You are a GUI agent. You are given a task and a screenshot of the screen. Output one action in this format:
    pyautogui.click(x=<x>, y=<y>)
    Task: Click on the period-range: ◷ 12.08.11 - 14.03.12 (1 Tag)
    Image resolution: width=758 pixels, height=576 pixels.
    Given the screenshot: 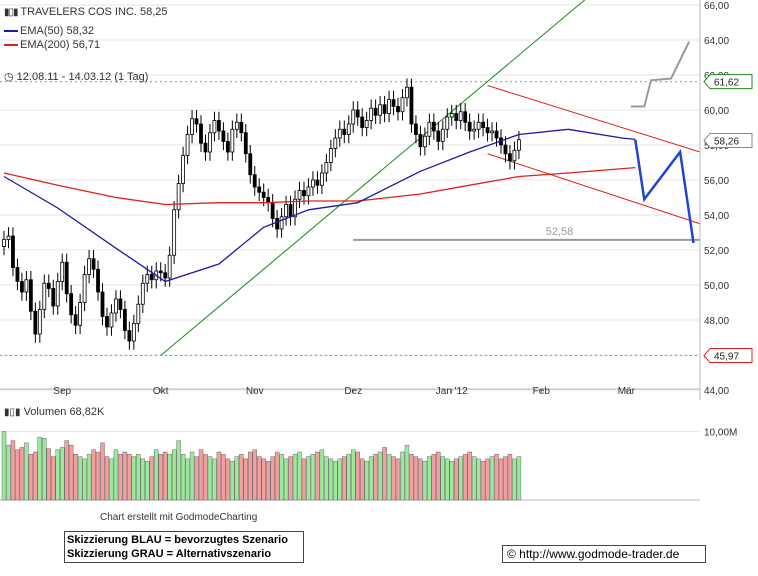 What is the action you would take?
    pyautogui.click(x=76, y=76)
    